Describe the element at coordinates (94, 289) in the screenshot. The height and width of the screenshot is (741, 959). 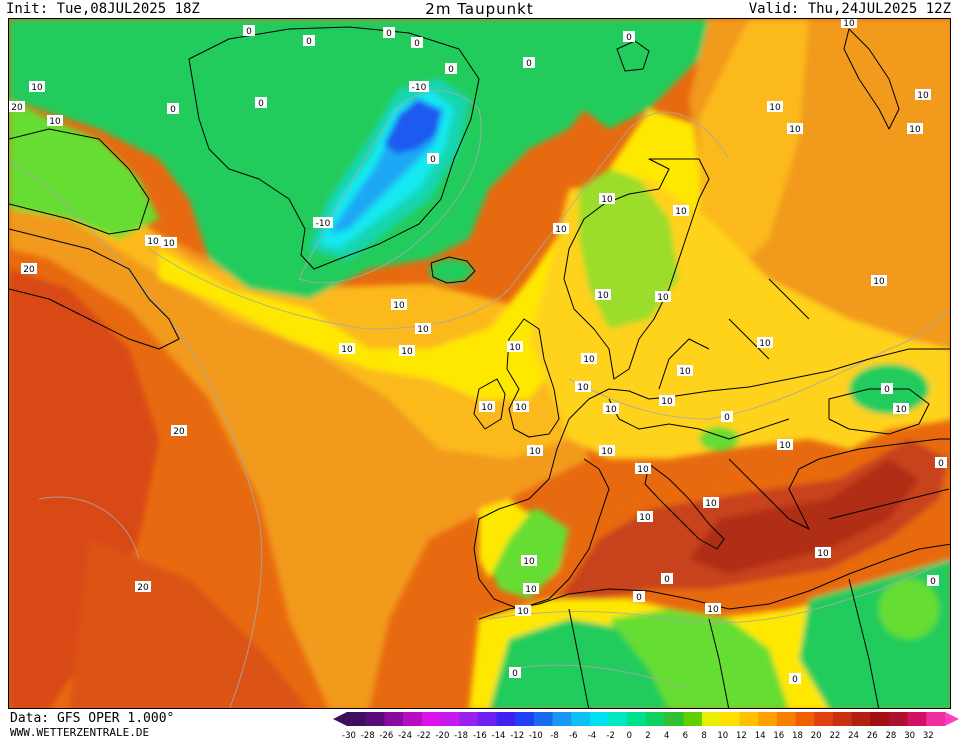
I see `coast-canada` at that location.